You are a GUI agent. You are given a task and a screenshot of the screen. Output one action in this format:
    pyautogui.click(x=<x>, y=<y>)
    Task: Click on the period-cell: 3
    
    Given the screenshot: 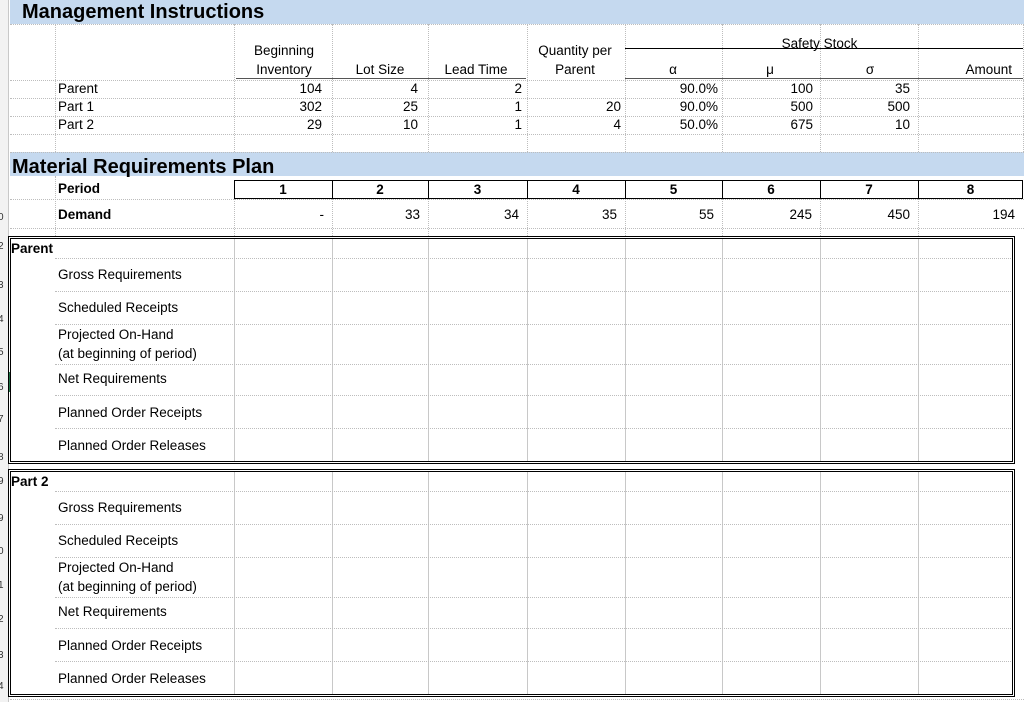 What is the action you would take?
    pyautogui.click(x=477, y=189)
    